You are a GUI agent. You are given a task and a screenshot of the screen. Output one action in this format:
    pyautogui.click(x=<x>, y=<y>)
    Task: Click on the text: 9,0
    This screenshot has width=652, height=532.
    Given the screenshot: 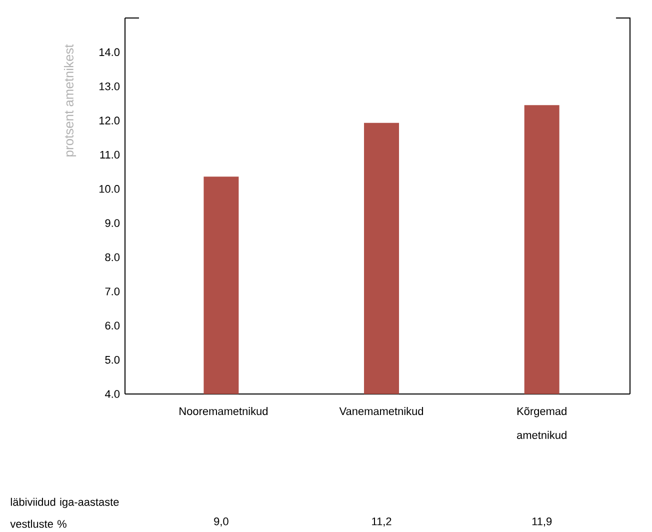 What is the action you would take?
    pyautogui.click(x=221, y=522)
    